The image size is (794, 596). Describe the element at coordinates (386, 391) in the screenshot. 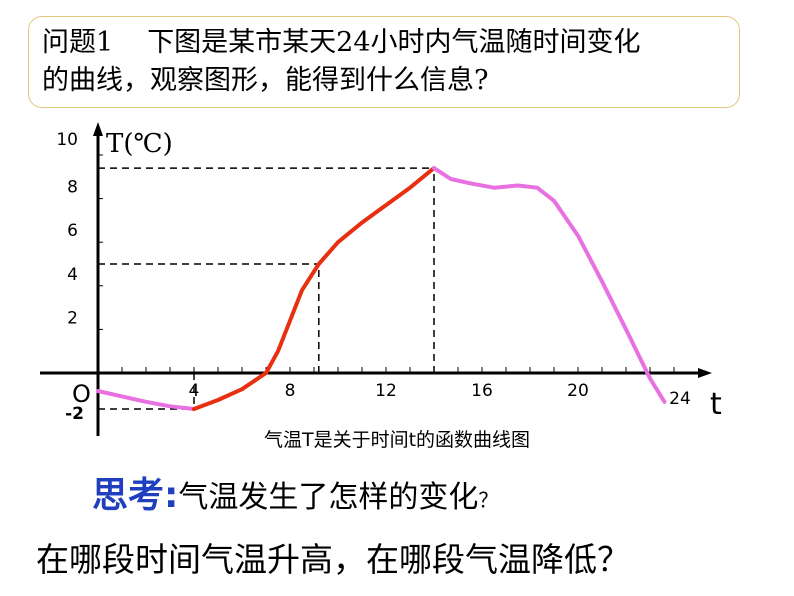

I see `x-tick-label: 12` at that location.